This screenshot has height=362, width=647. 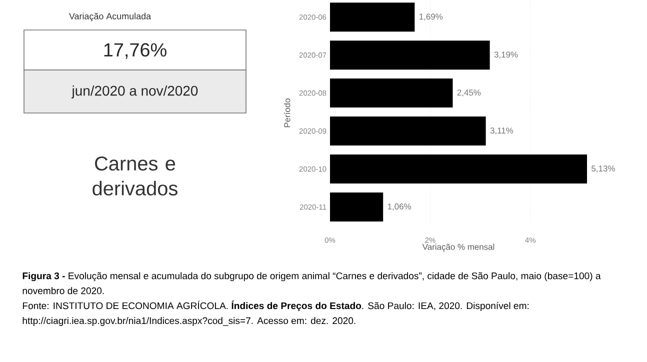 I want to click on x-axis-title: Variação % mensal, so click(x=458, y=248).